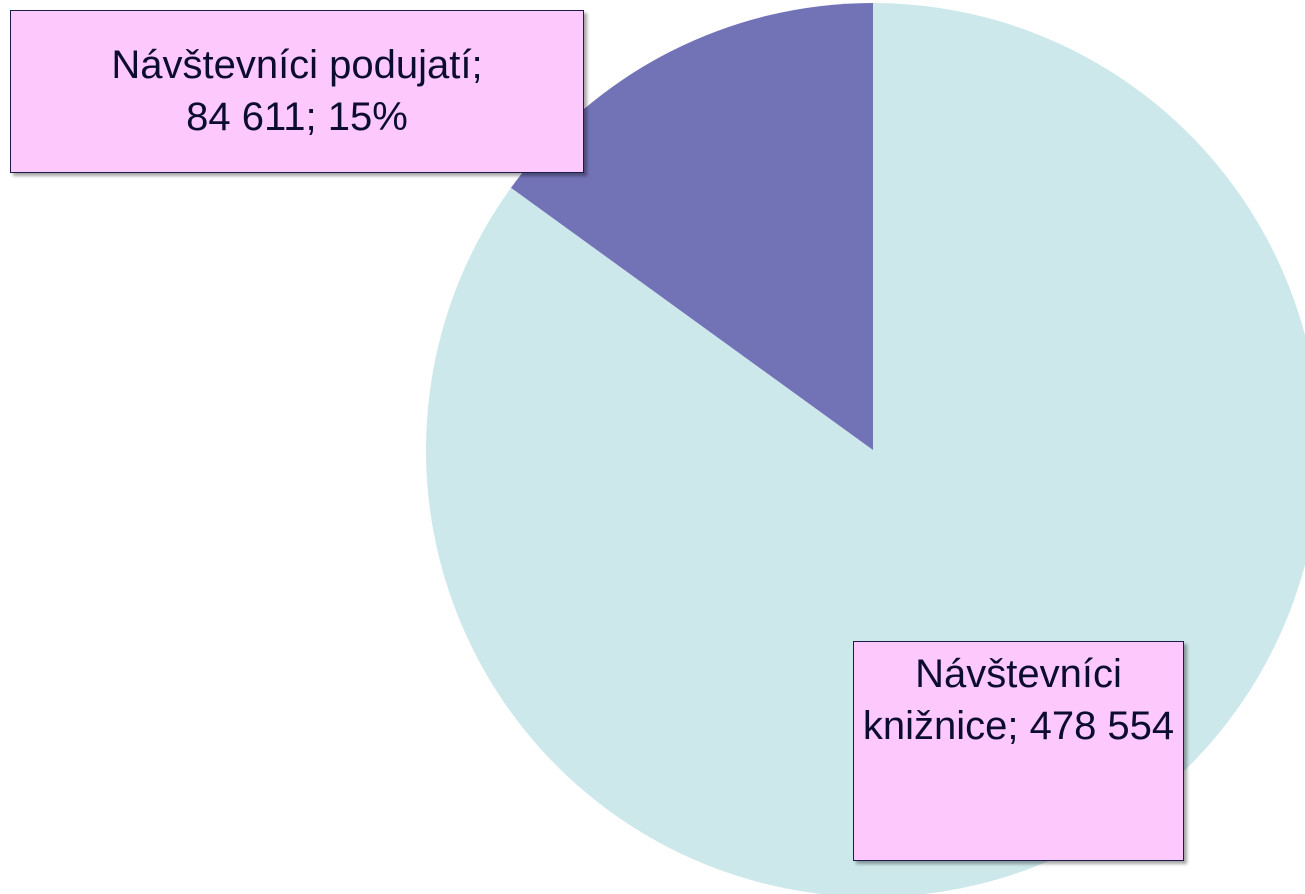  I want to click on data-label: Návštevníci knižnice; 478 554, so click(1018, 751).